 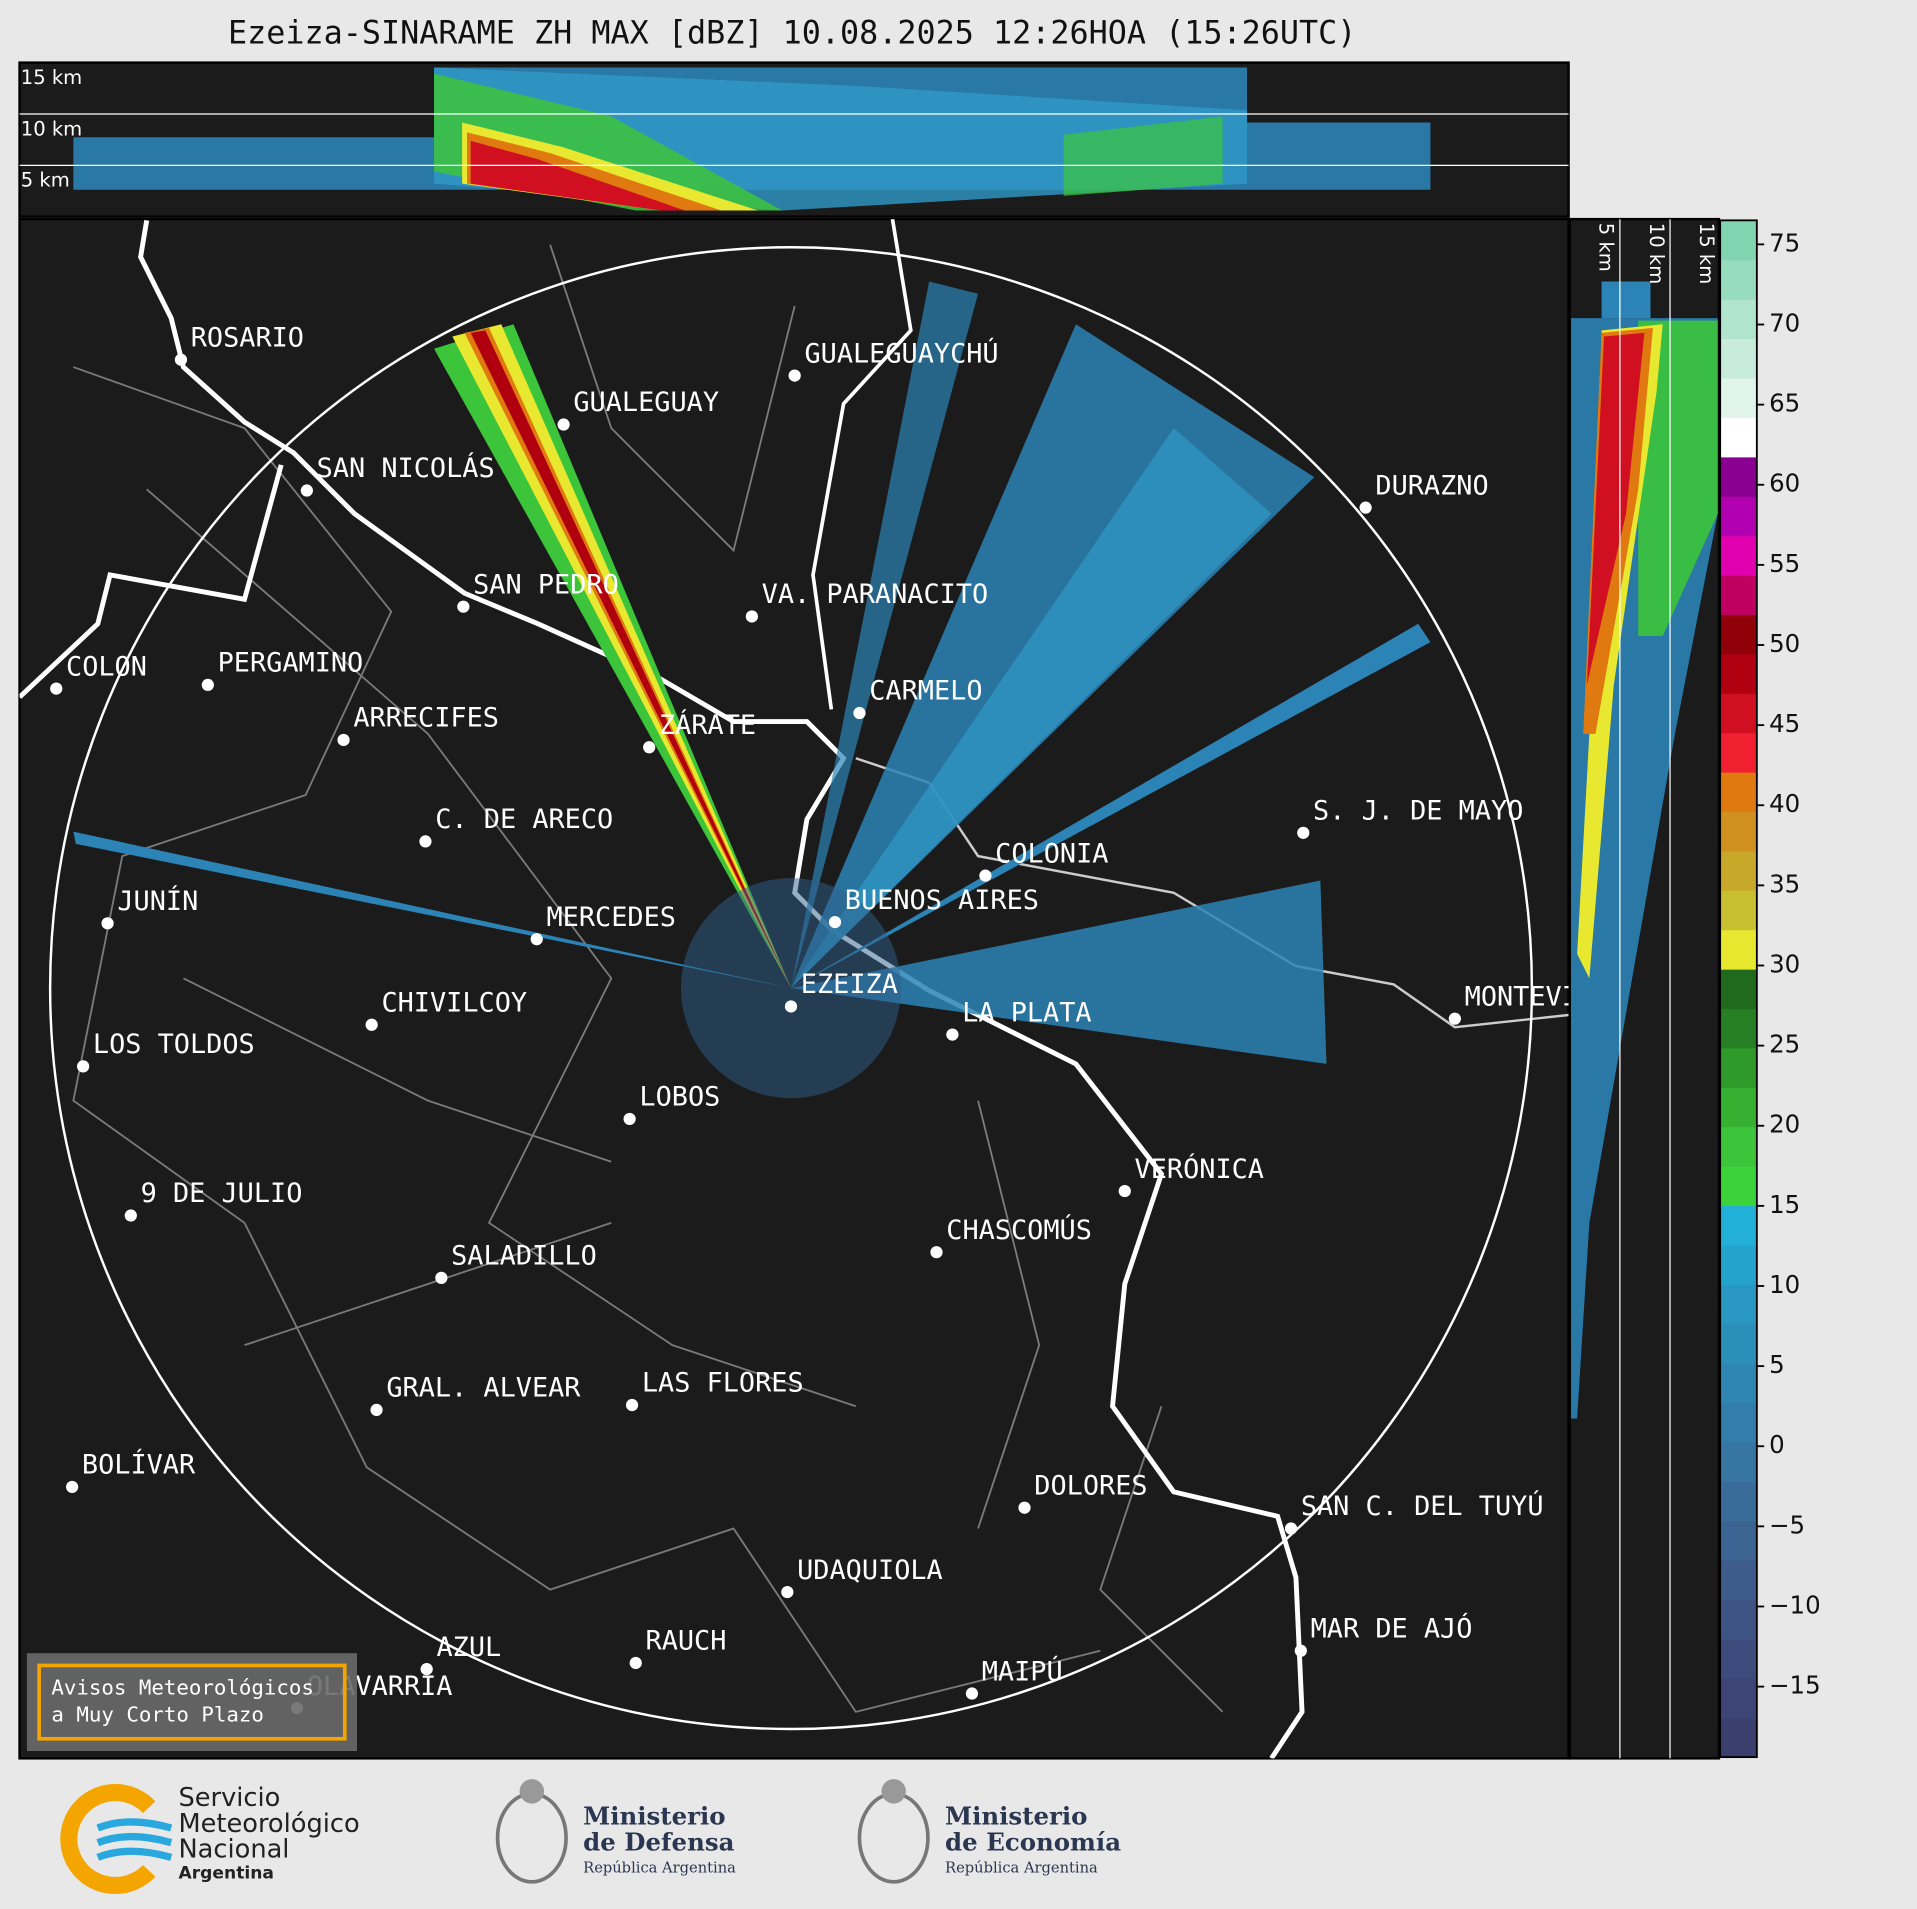 I want to click on city-label: SALADILLO, so click(x=524, y=1256).